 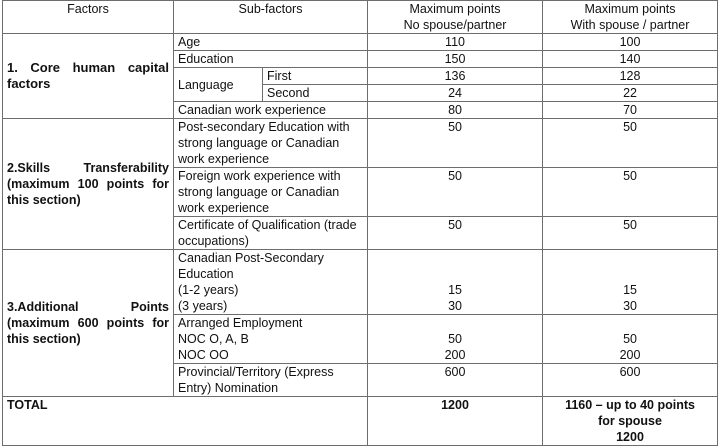 What do you see at coordinates (455, 339) in the screenshot?
I see `value-no-spouse: 50 200` at bounding box center [455, 339].